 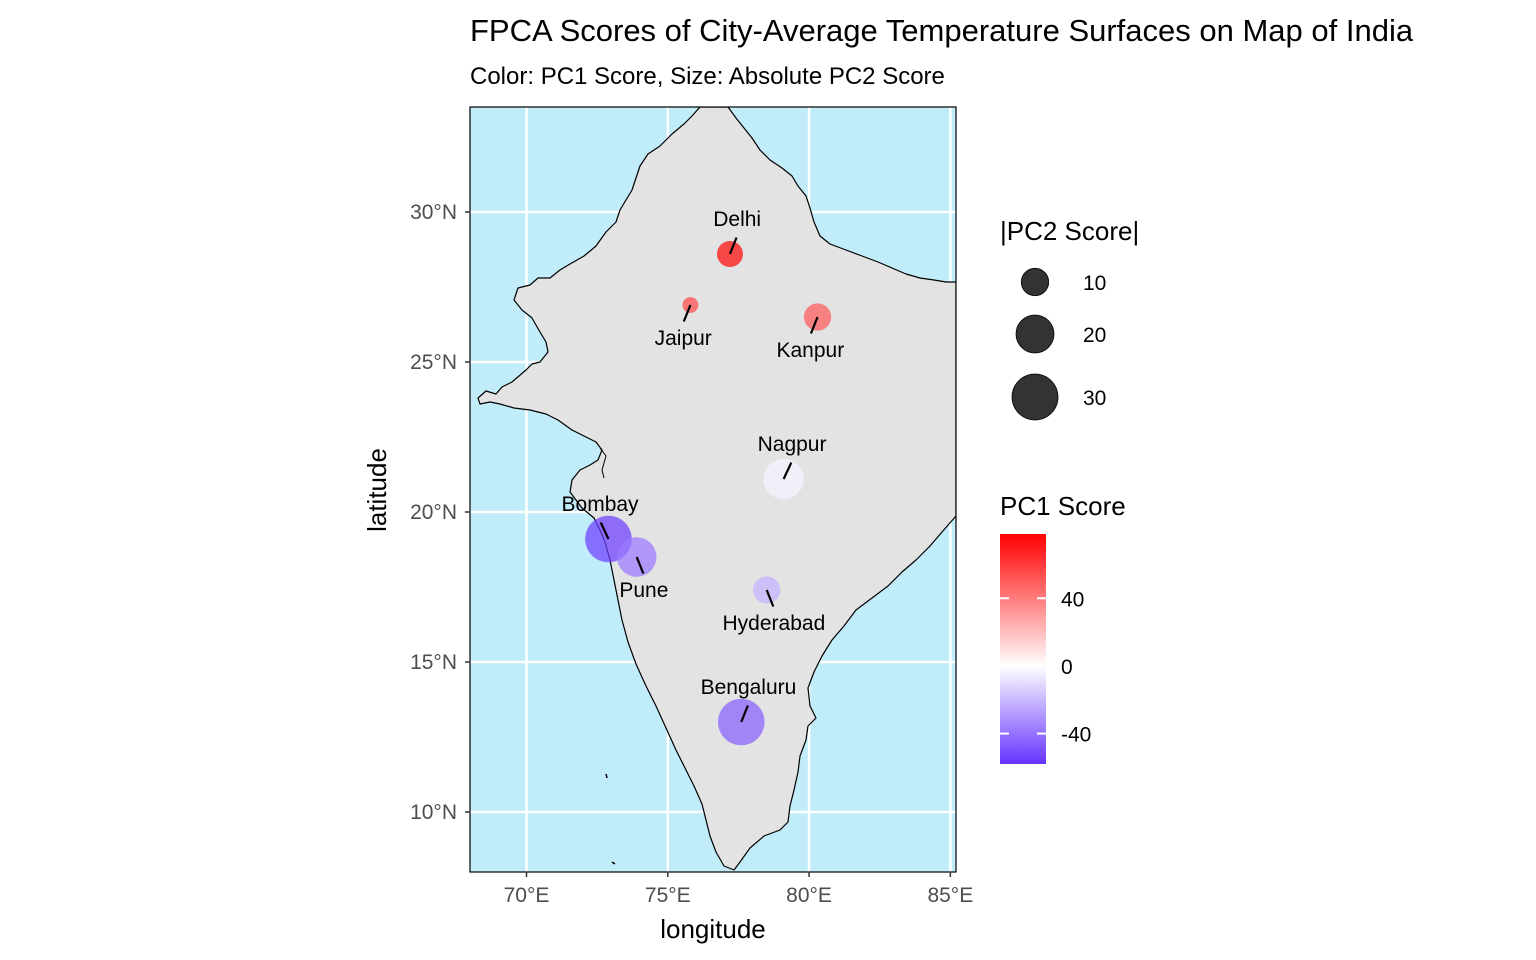 I want to click on city-label-jaipur: Jaipur, so click(x=683, y=338).